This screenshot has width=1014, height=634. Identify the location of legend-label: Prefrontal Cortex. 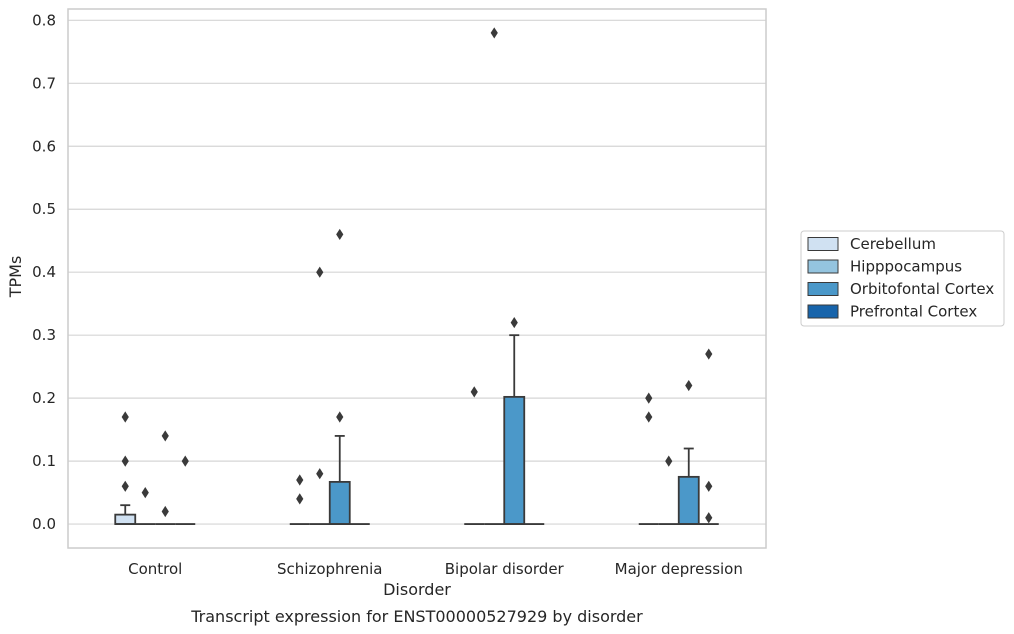
(913, 312).